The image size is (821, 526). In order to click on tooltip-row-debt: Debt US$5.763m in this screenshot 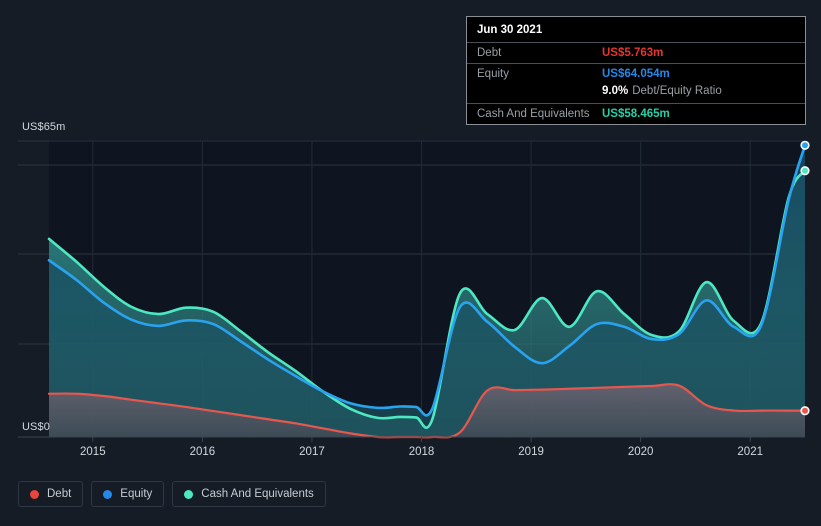, I will do `click(636, 52)`.